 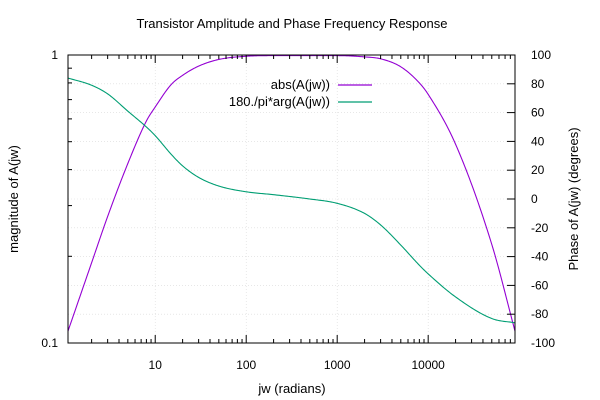 I want to click on x-tick-label: 100, so click(x=246, y=365).